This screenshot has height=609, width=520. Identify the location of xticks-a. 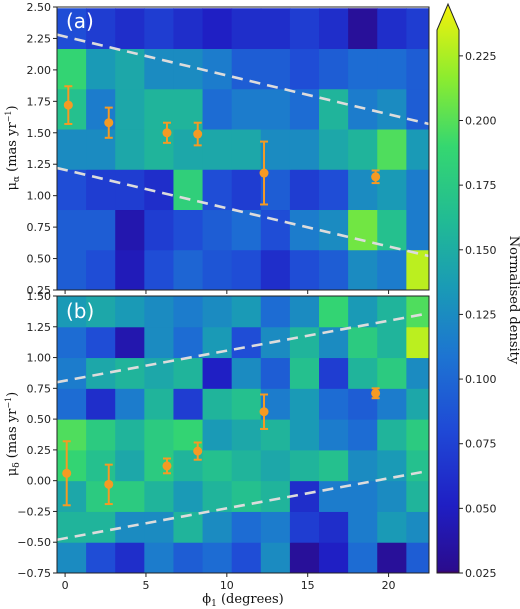
(227, 292).